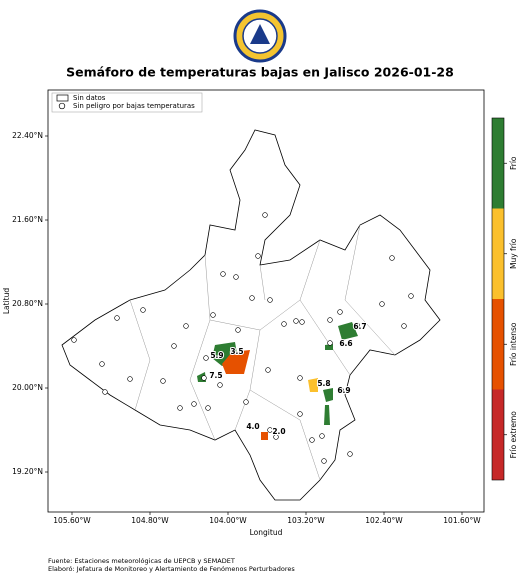  What do you see at coordinates (252, 426) in the screenshot?
I see `temperature-label: 4.0` at bounding box center [252, 426].